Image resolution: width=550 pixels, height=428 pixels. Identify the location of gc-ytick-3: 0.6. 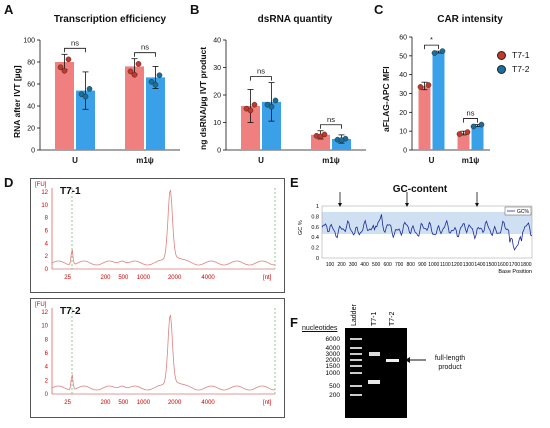
(315, 228).